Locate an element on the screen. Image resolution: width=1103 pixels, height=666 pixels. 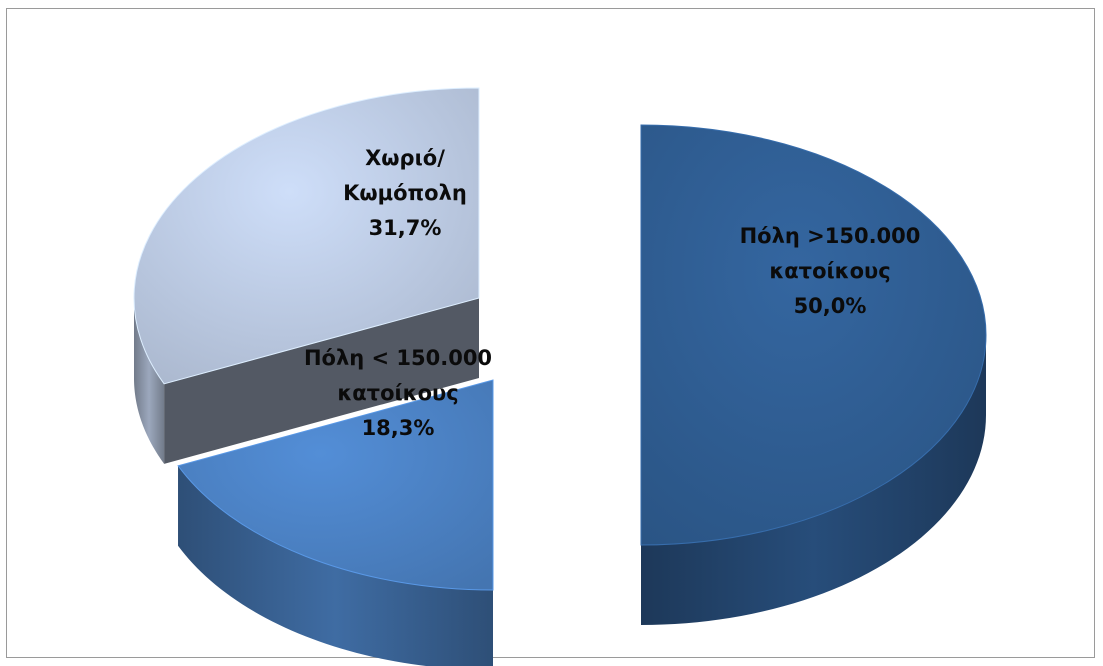
pie-slice-2-side is located at coordinates (335, 565).